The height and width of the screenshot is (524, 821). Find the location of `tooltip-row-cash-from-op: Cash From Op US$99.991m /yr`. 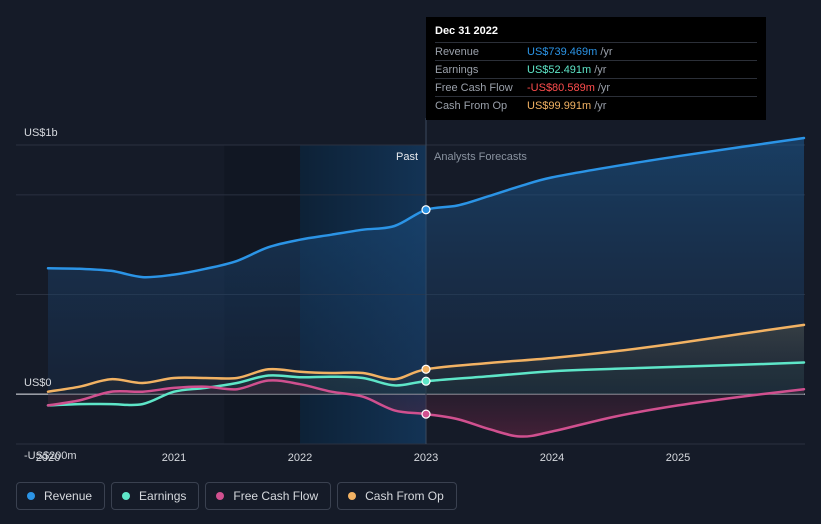

tooltip-row-cash-from-op: Cash From Op US$99.991m /yr is located at coordinates (596, 105).